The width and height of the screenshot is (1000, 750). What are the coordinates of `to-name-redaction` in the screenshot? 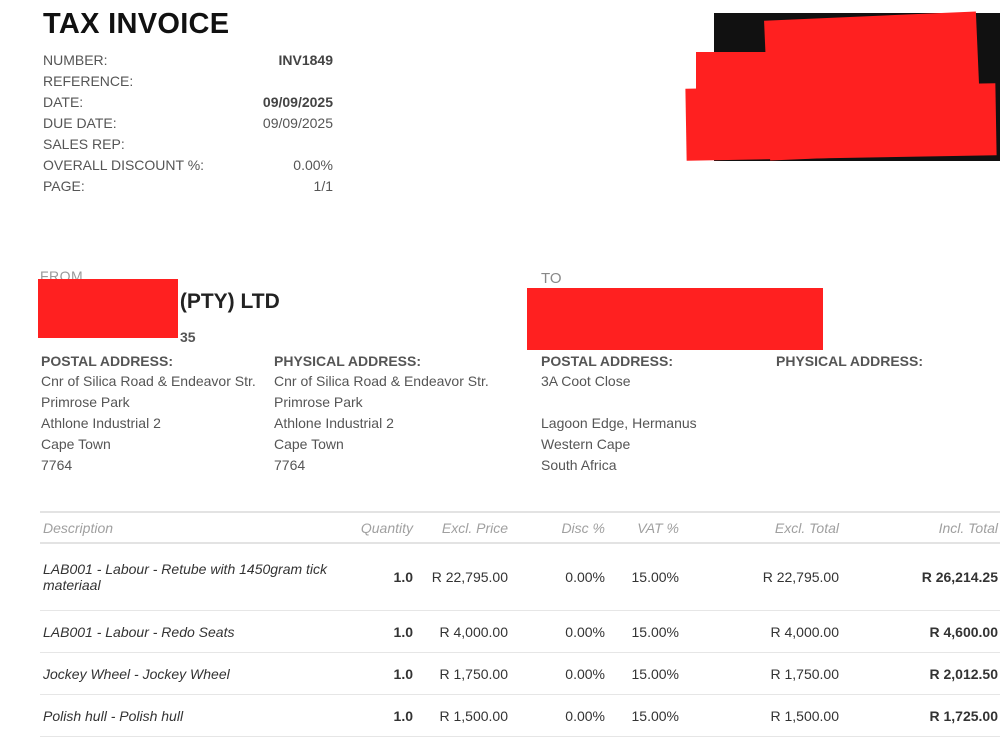 It's located at (675, 319).